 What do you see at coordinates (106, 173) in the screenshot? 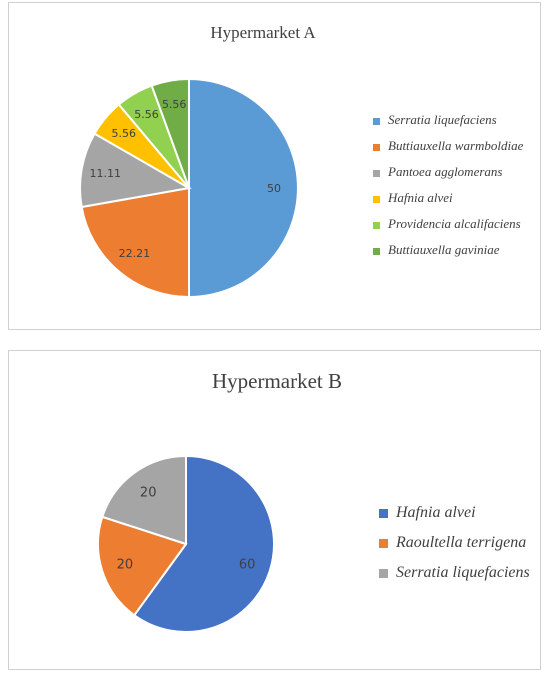
I see `data-label: 11.11` at bounding box center [106, 173].